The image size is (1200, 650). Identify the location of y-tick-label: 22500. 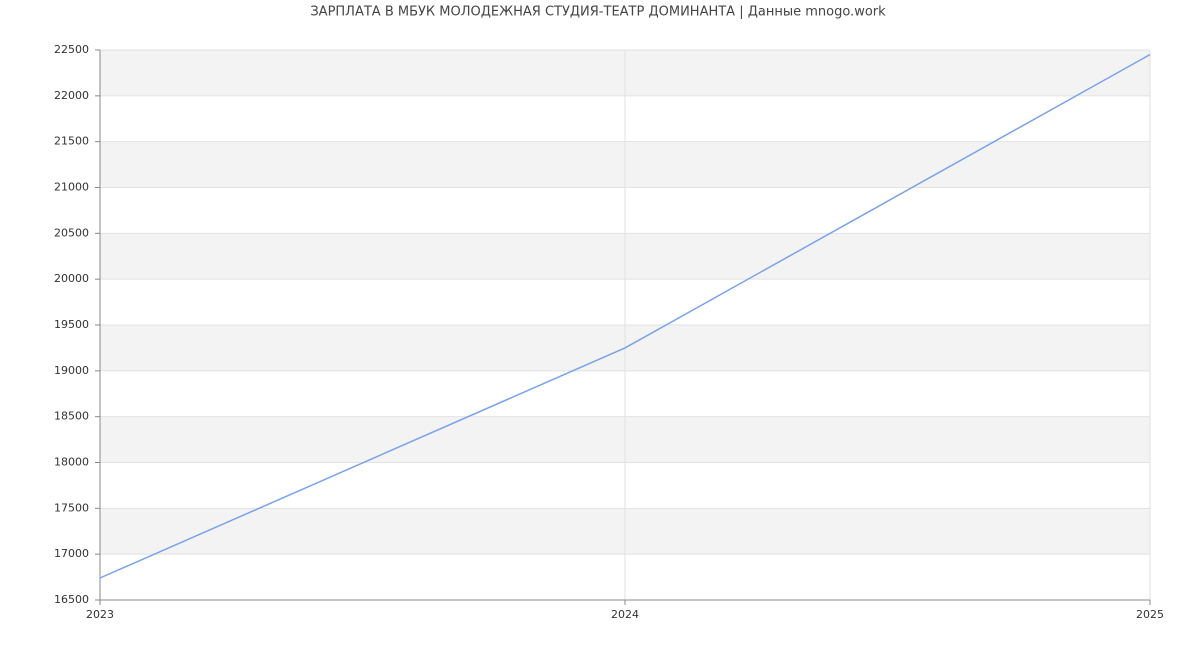
(71, 49).